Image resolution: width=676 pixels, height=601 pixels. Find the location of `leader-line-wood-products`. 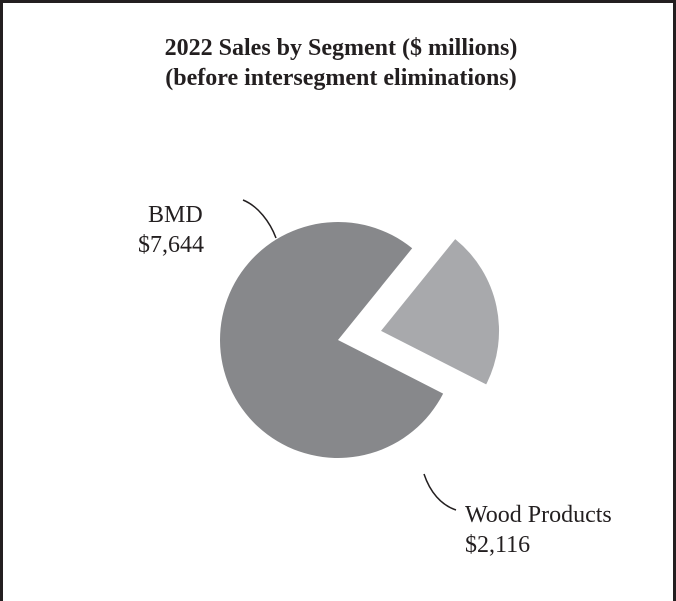

leader-line-wood-products is located at coordinates (440, 492).